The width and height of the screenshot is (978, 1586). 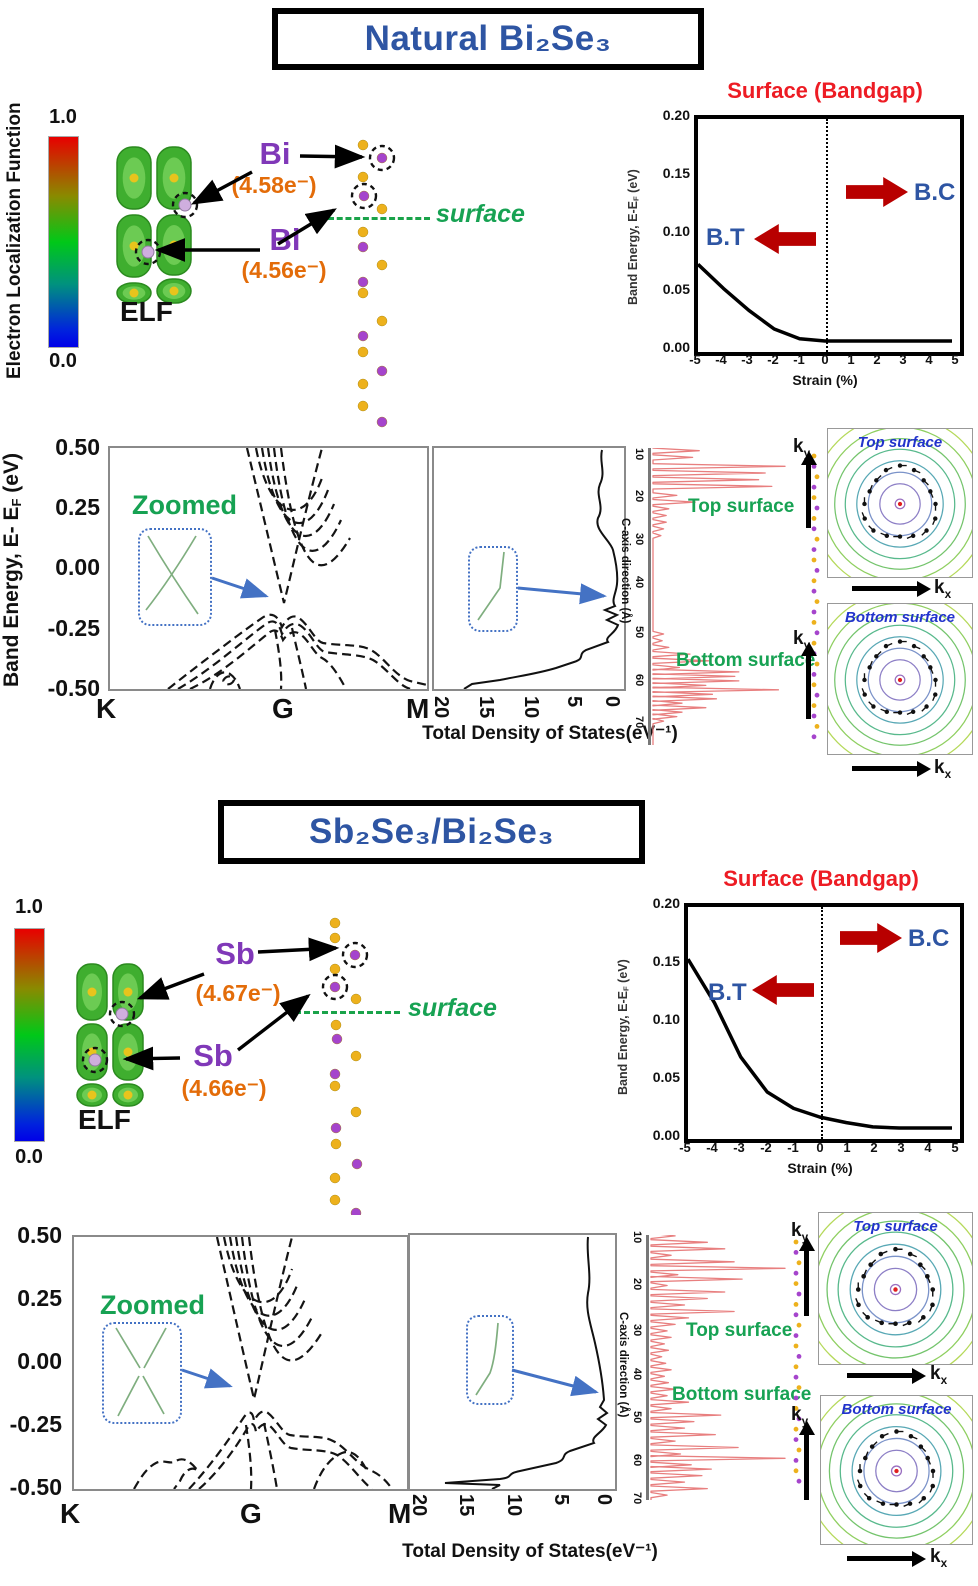 What do you see at coordinates (488, 38) in the screenshot?
I see `panel-title-natural-text: Natural Bi₂Se₃` at bounding box center [488, 38].